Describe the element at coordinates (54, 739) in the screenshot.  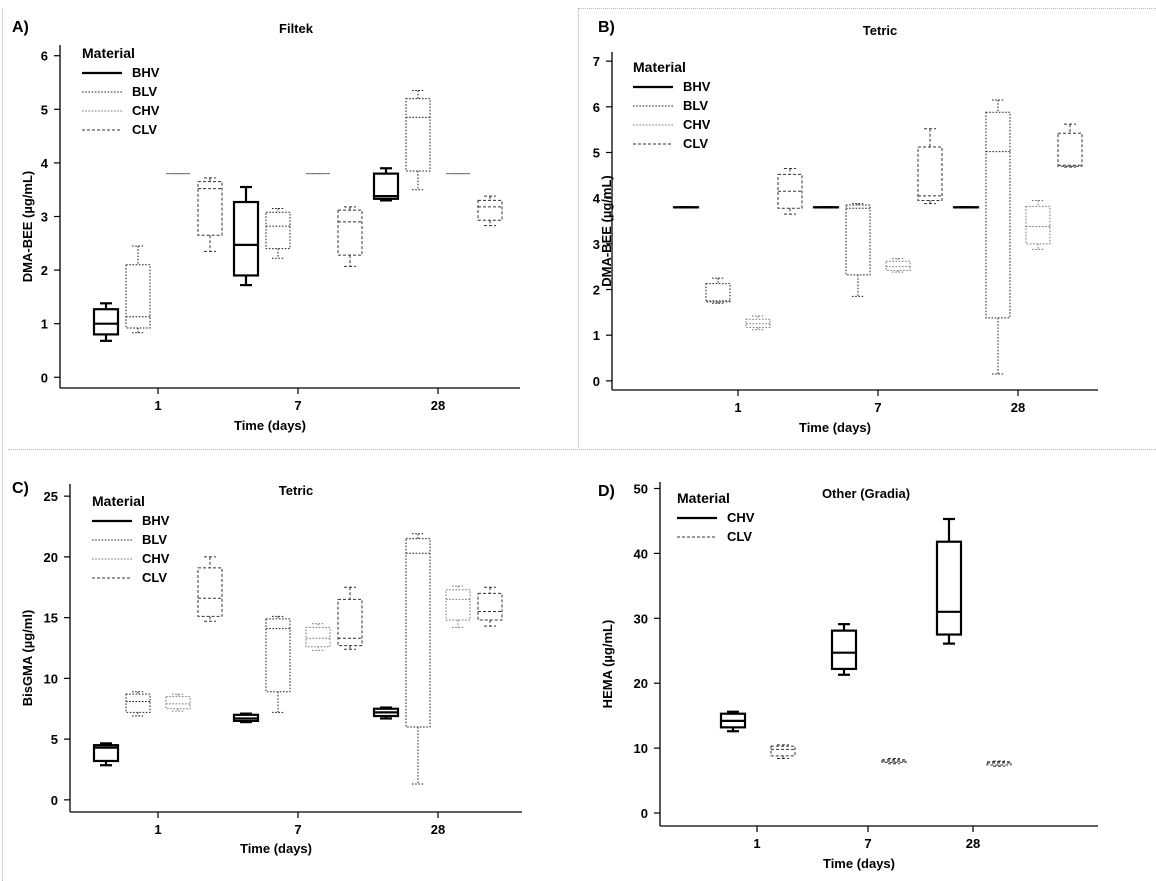
I see `y-tick-label: 5` at that location.